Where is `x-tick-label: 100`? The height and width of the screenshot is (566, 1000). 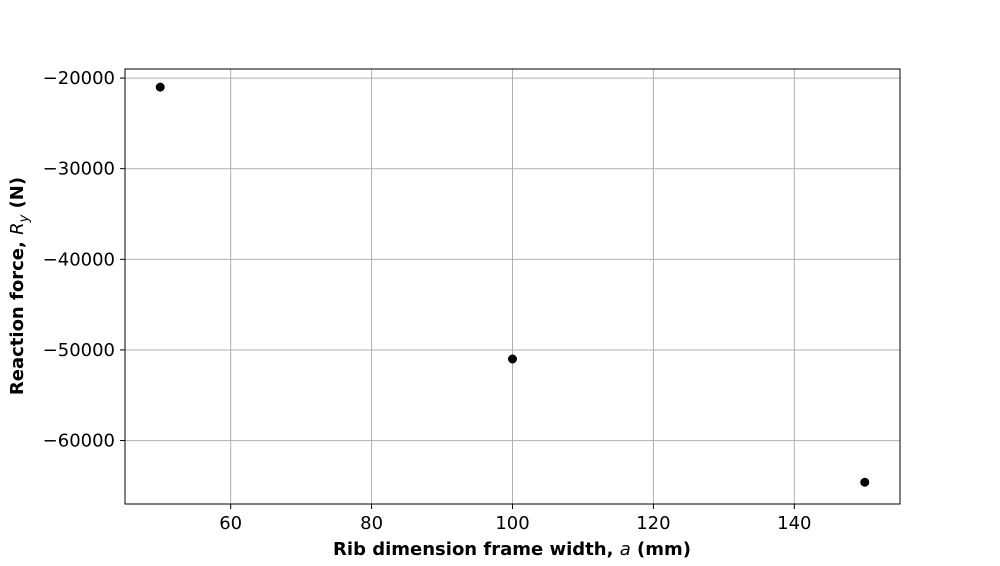 x-tick-label: 100 is located at coordinates (512, 523).